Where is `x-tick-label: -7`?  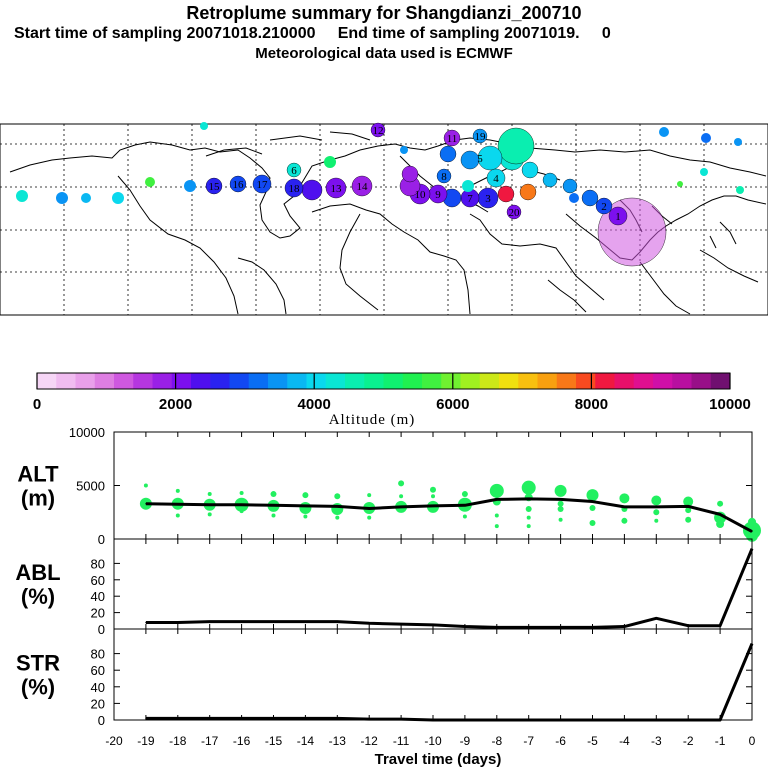
x-tick-label: -7 is located at coordinates (528, 741).